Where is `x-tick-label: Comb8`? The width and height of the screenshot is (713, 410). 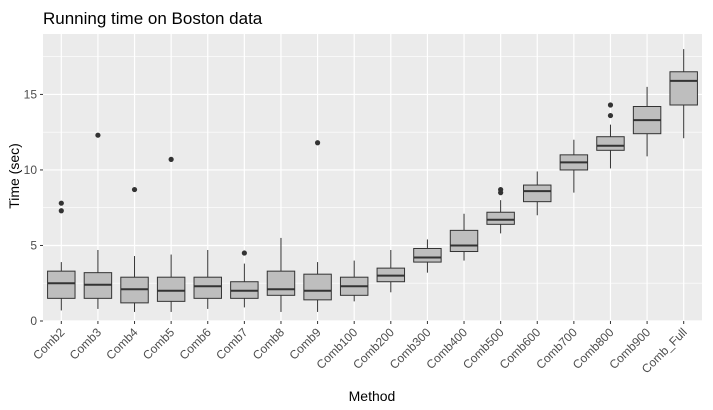 x-tick-label: Comb8 is located at coordinates (268, 343).